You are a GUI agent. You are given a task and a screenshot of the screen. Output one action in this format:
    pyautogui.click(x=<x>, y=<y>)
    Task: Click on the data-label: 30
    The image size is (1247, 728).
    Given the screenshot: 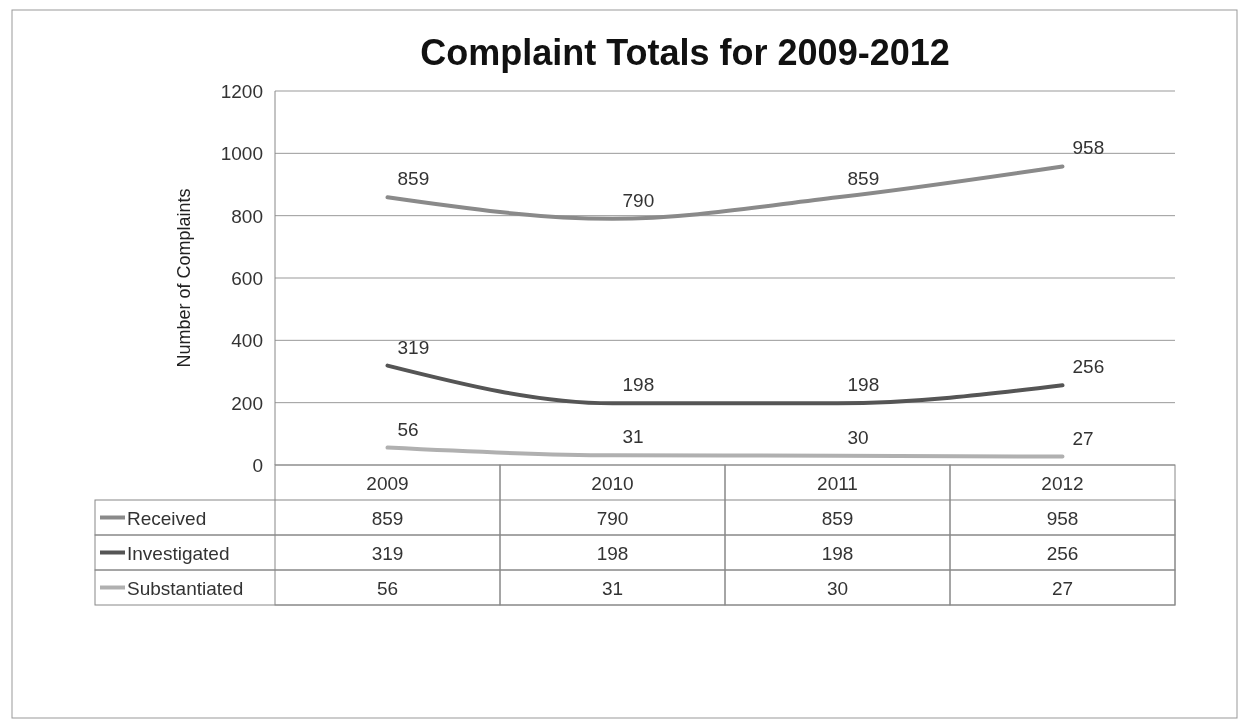 What is the action you would take?
    pyautogui.click(x=837, y=588)
    